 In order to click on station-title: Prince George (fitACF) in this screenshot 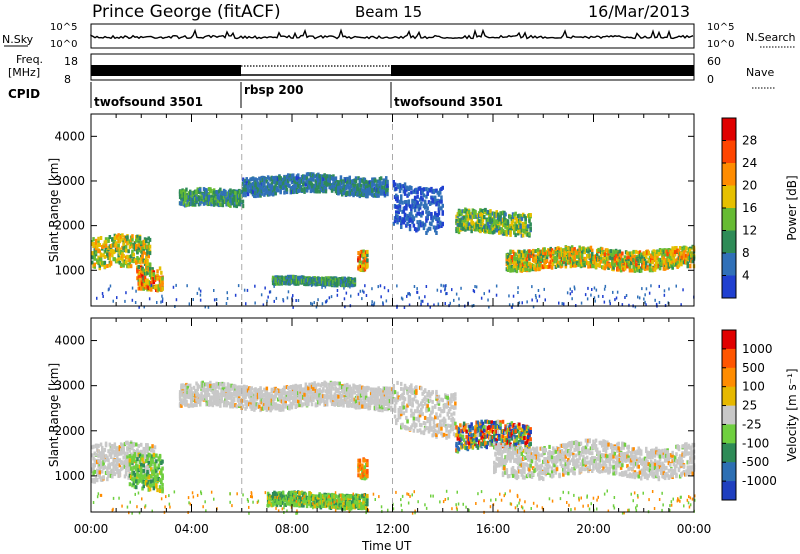, I will do `click(186, 12)`.